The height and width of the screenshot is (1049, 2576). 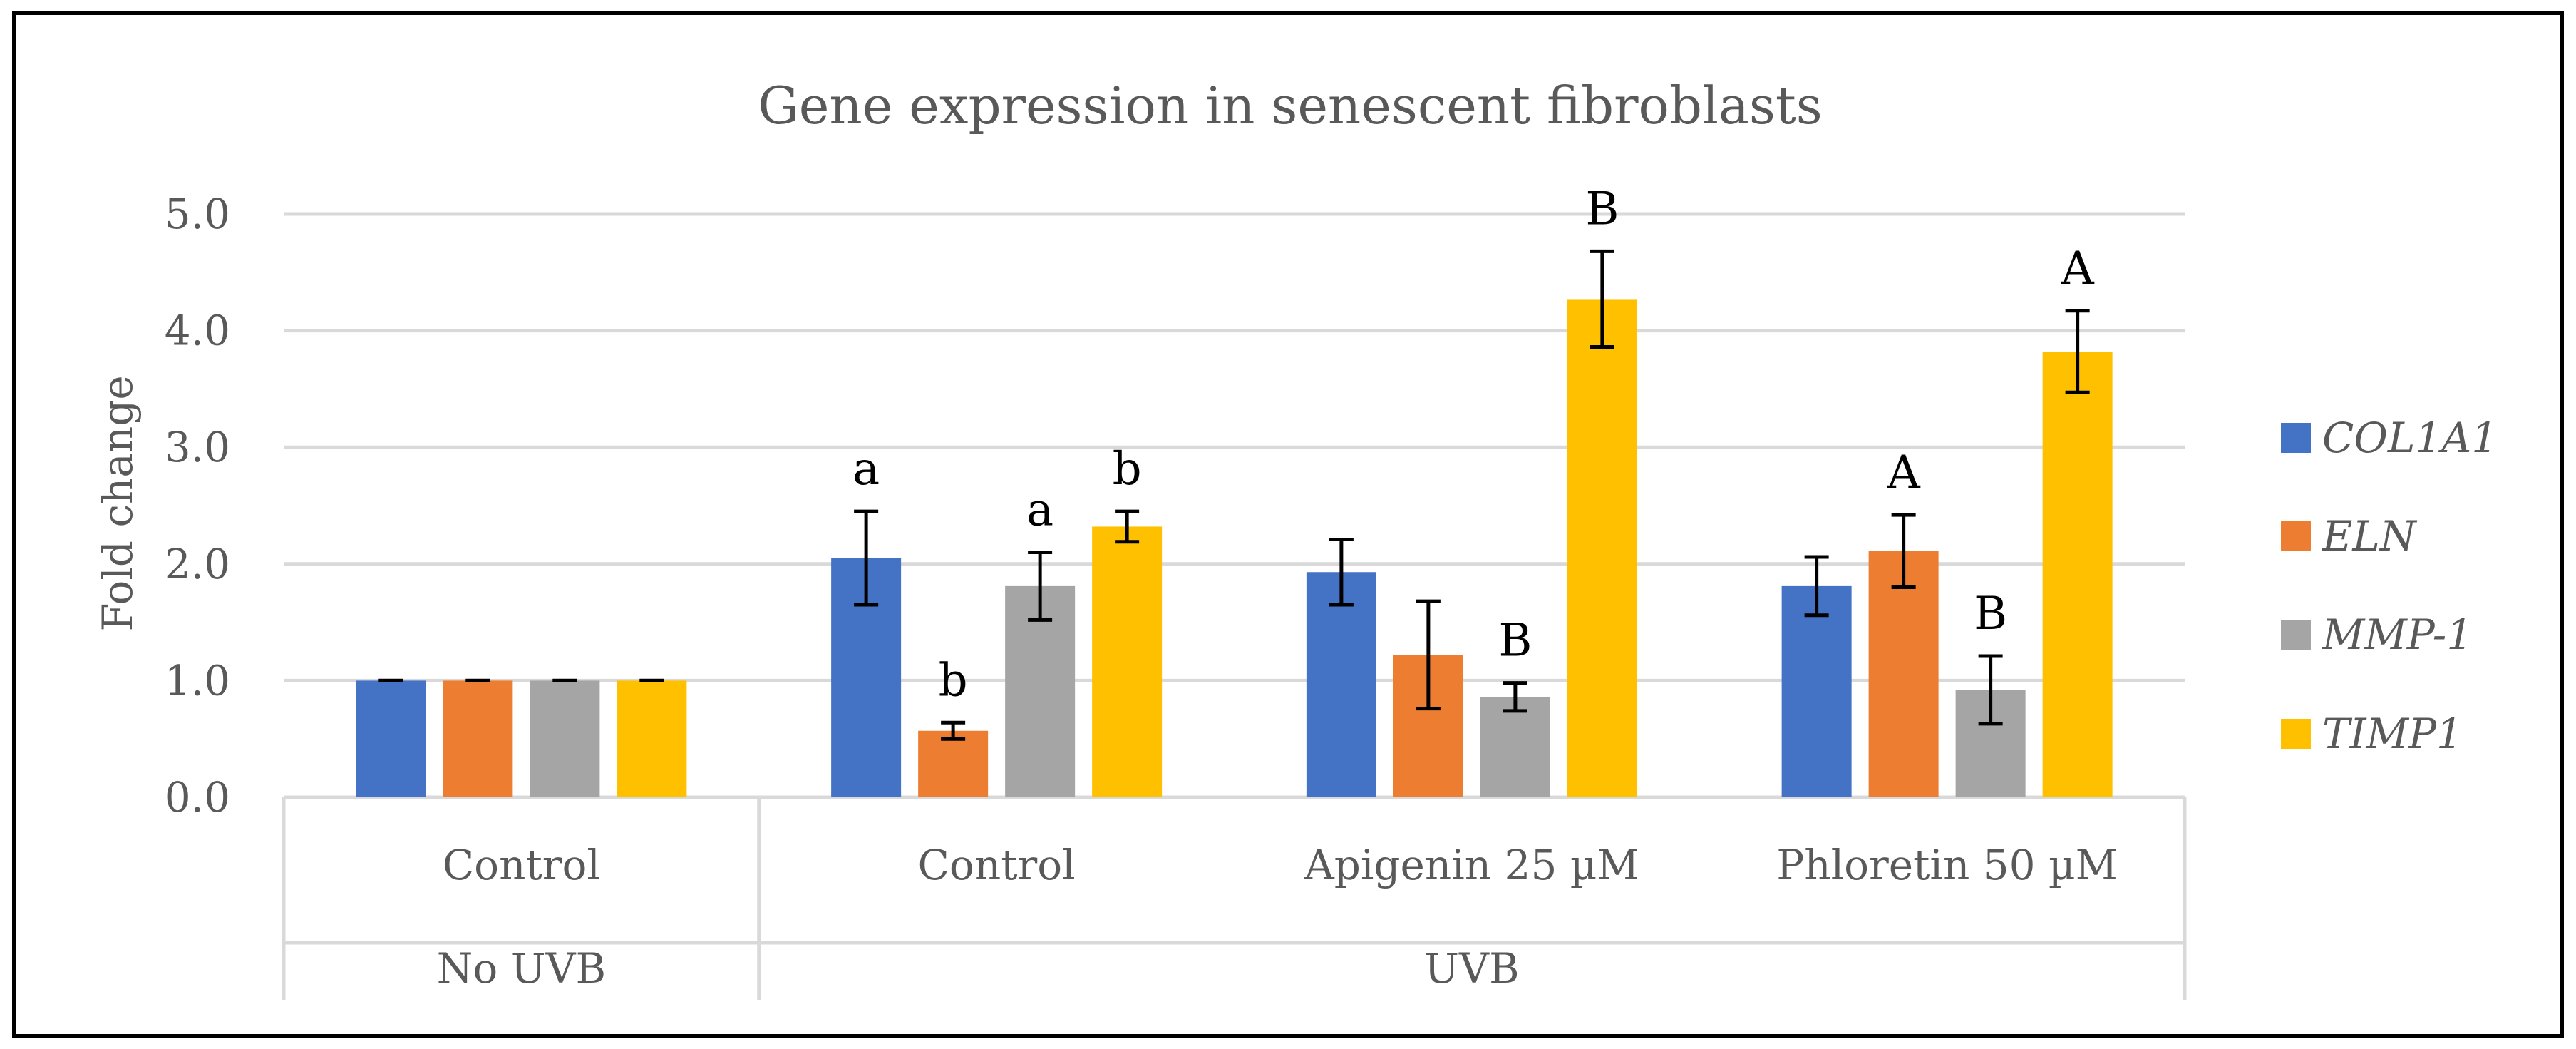 What do you see at coordinates (197, 506) in the screenshot?
I see `y-axis-ticks: 0.0 1.0 2.0 3.0 4.0 5.0` at bounding box center [197, 506].